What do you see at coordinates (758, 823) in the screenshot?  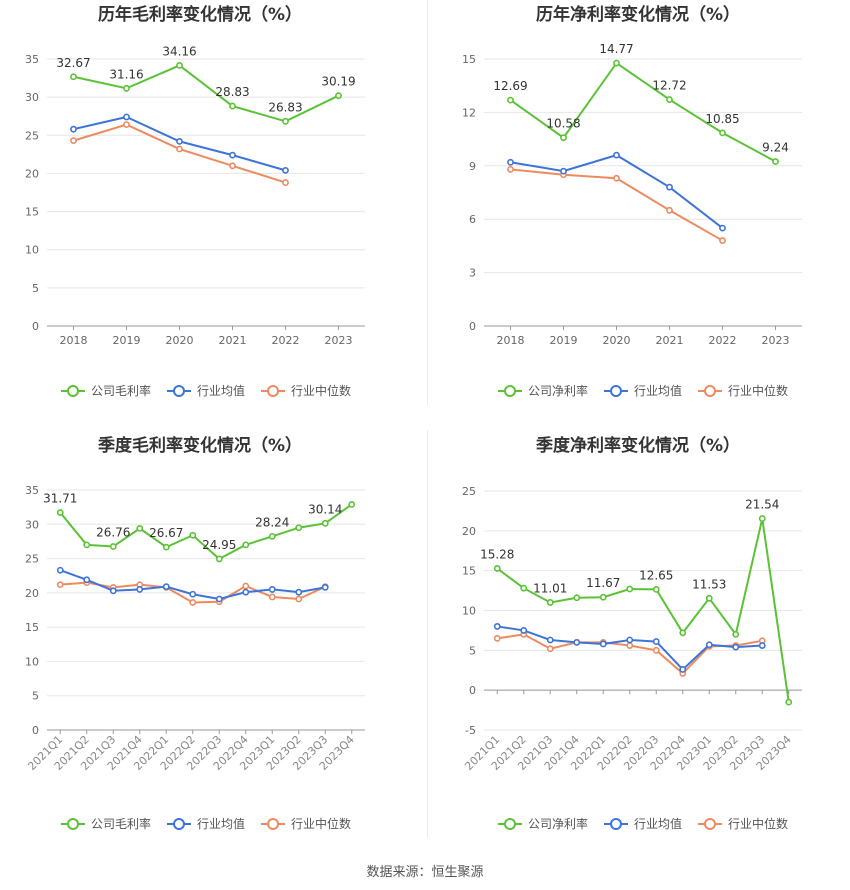 I see `legend-label: 行业中位数` at bounding box center [758, 823].